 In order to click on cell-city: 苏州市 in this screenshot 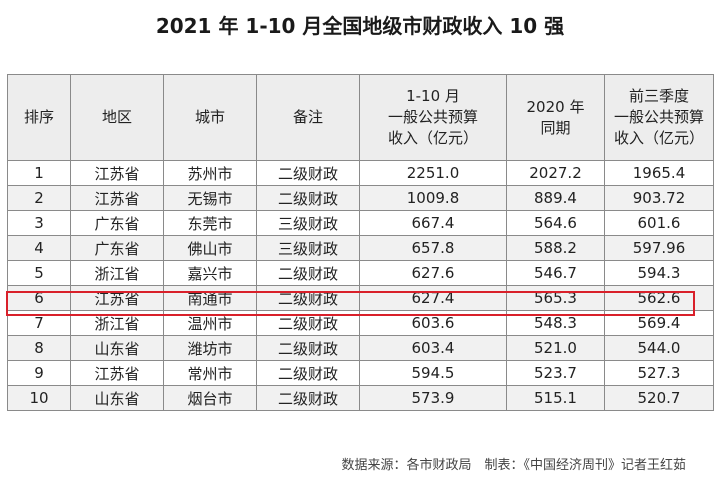, I will do `click(210, 173)`.